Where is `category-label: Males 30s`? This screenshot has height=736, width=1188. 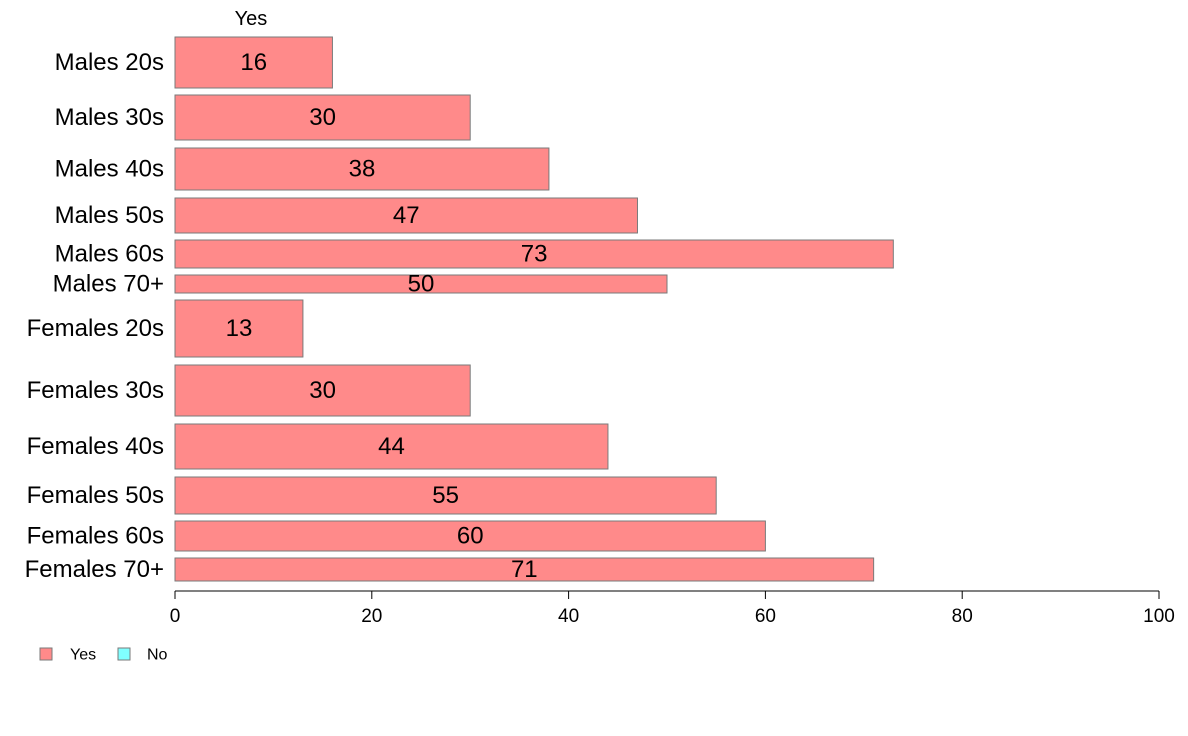 category-label: Males 30s is located at coordinates (109, 117).